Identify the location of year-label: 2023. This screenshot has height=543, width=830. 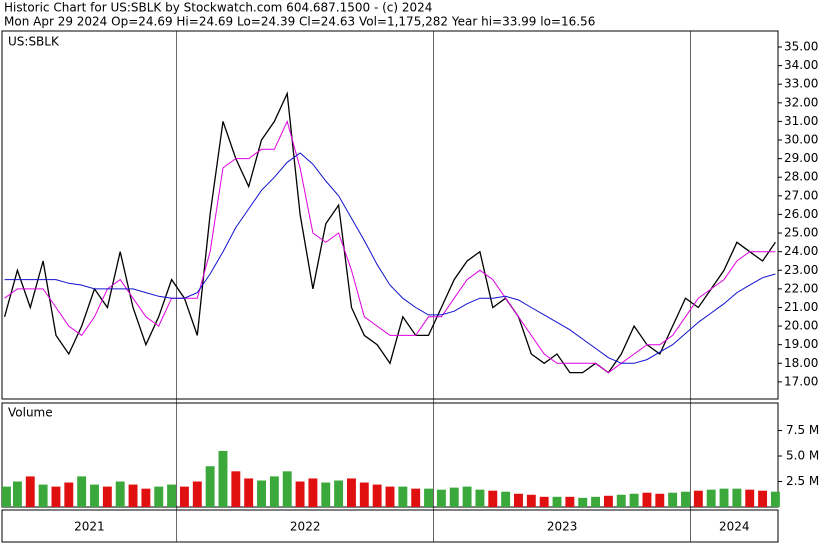
(562, 527).